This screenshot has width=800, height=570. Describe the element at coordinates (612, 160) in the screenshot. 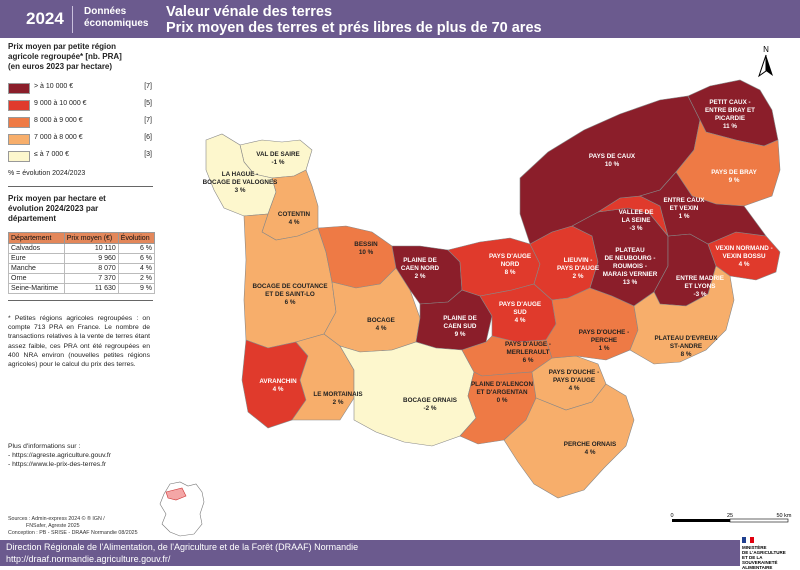

I see `label-pays-de-caux: PAYS DE CAUX 10 %` at that location.